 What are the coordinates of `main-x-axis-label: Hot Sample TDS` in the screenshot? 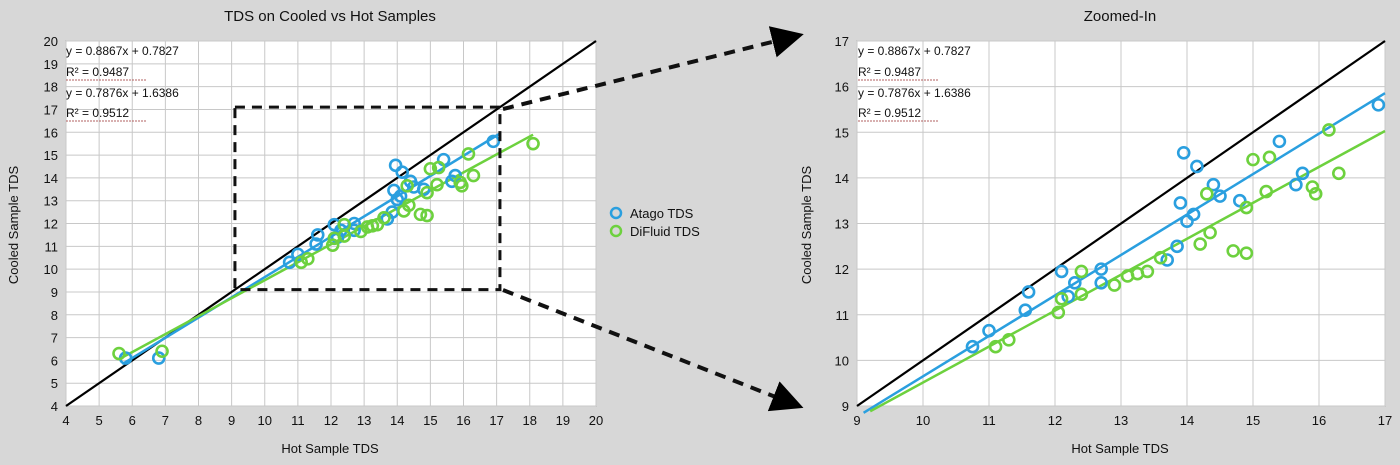 It's located at (330, 448).